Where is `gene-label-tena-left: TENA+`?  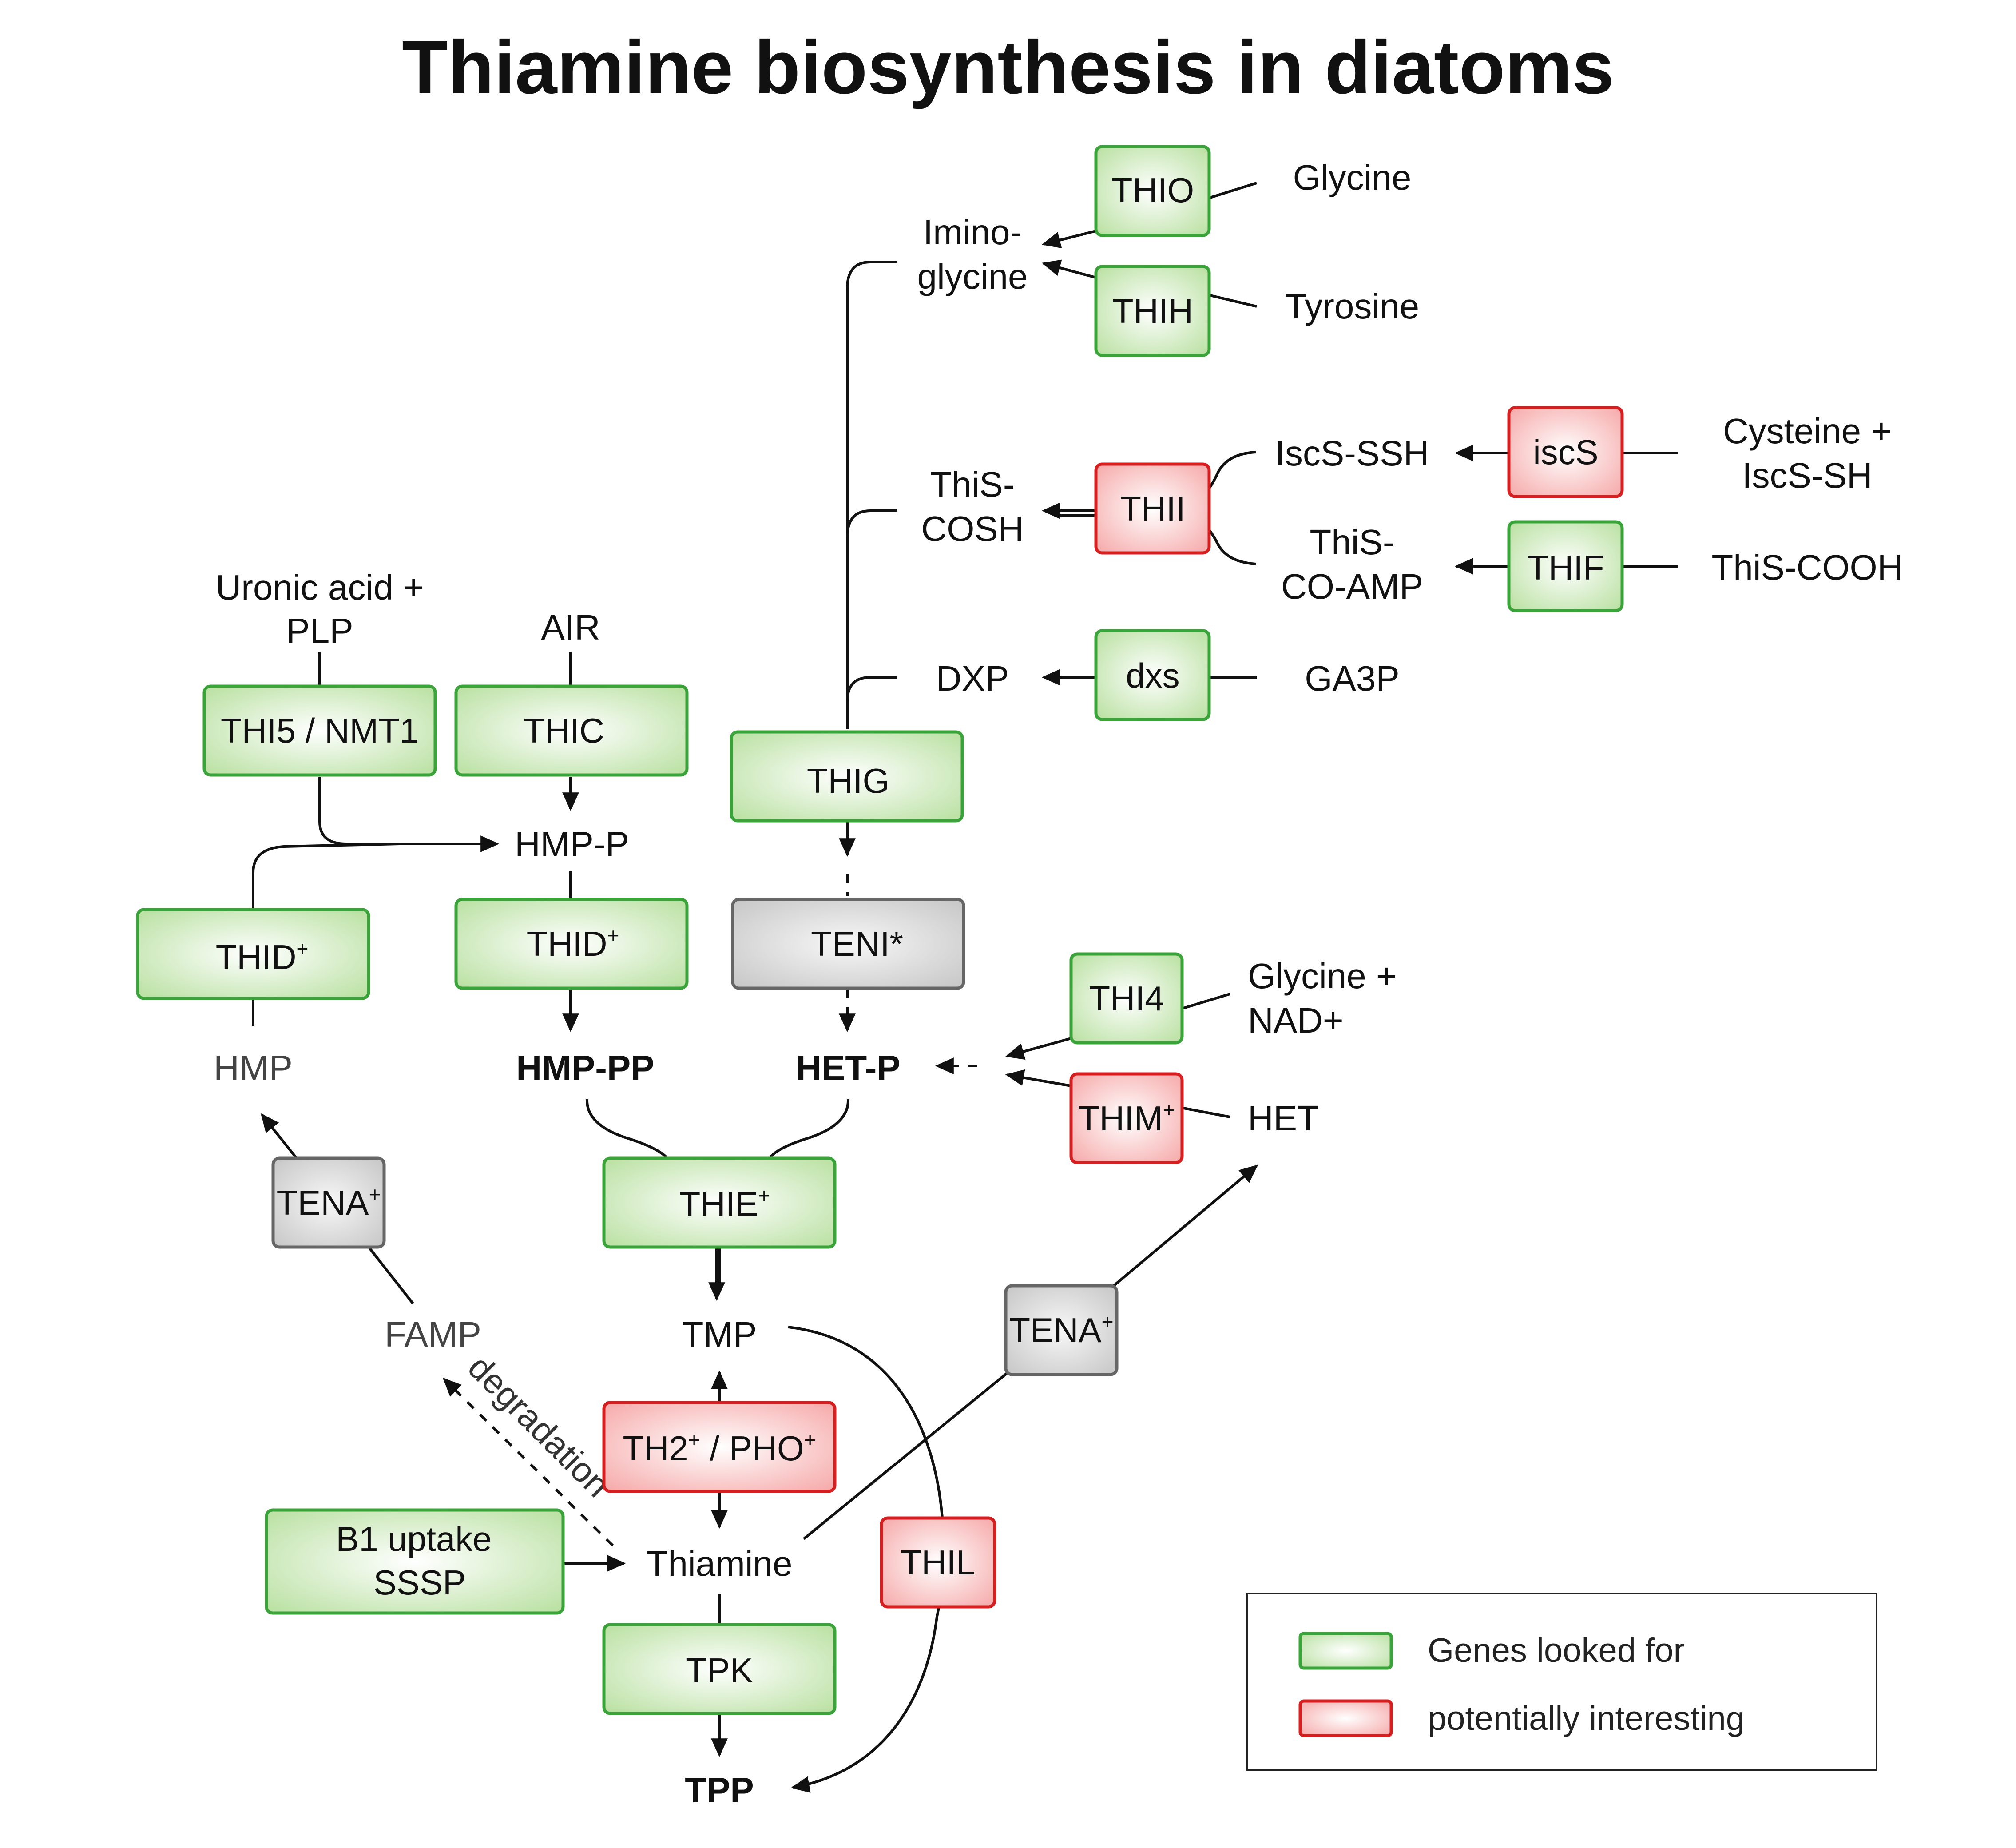
gene-label-tena-left: TENA+ is located at coordinates (329, 1202).